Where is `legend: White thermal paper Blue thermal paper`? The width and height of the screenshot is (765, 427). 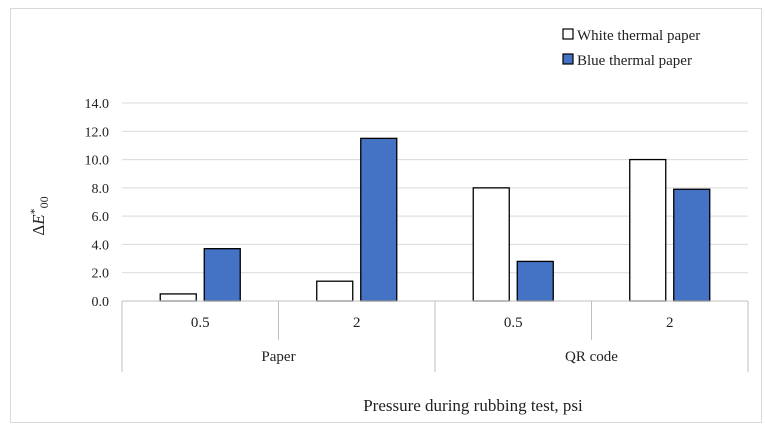 legend: White thermal paper Blue thermal paper is located at coordinates (631, 48).